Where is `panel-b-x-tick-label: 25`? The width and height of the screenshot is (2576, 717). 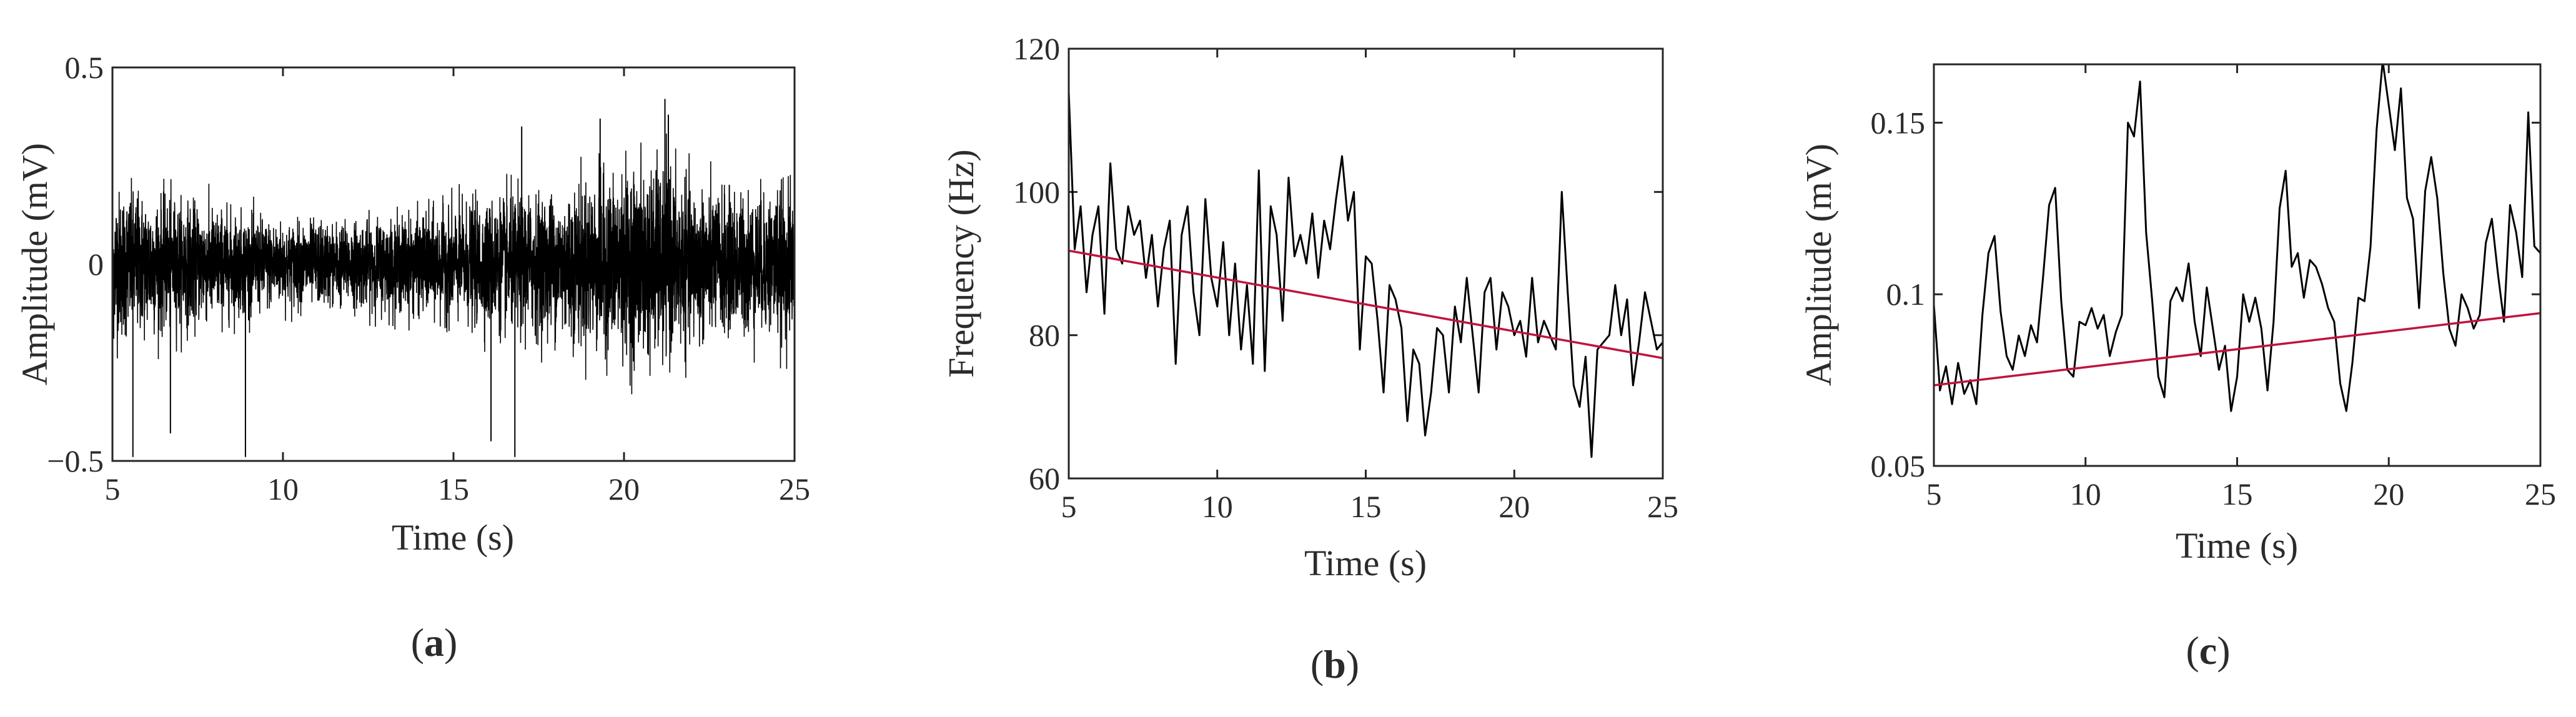 panel-b-x-tick-label: 25 is located at coordinates (1662, 506).